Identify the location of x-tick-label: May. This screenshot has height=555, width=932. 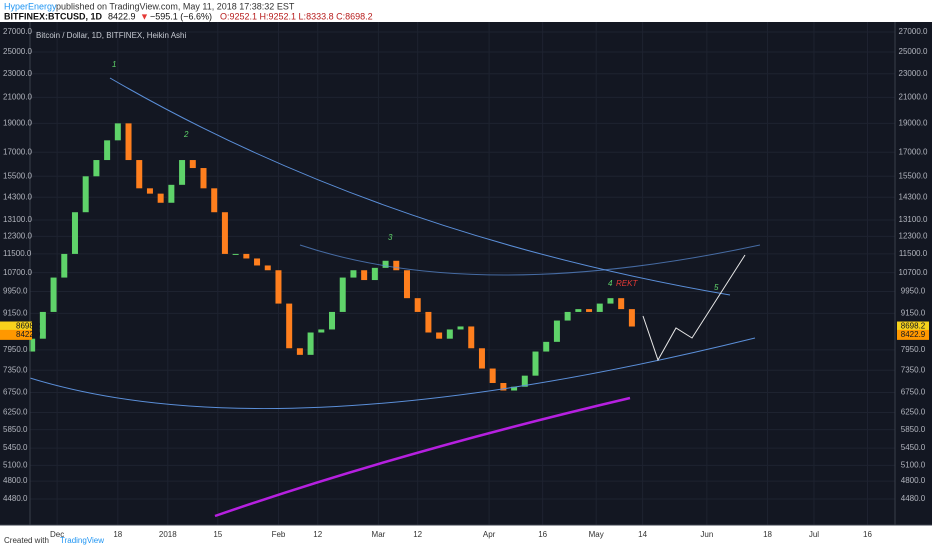
(596, 534).